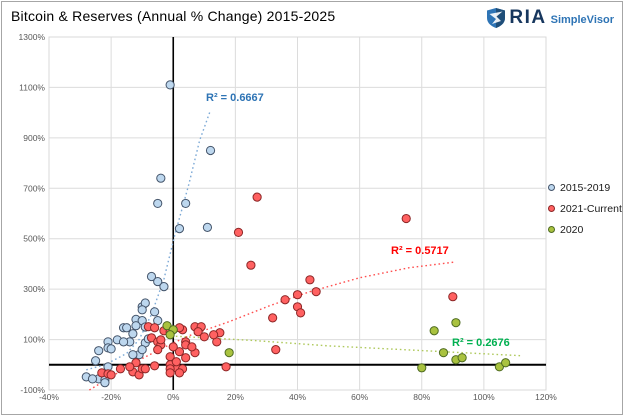 This screenshot has width=624, height=420. Describe the element at coordinates (34, 289) in the screenshot. I see `y-tick-label: 300%` at that location.